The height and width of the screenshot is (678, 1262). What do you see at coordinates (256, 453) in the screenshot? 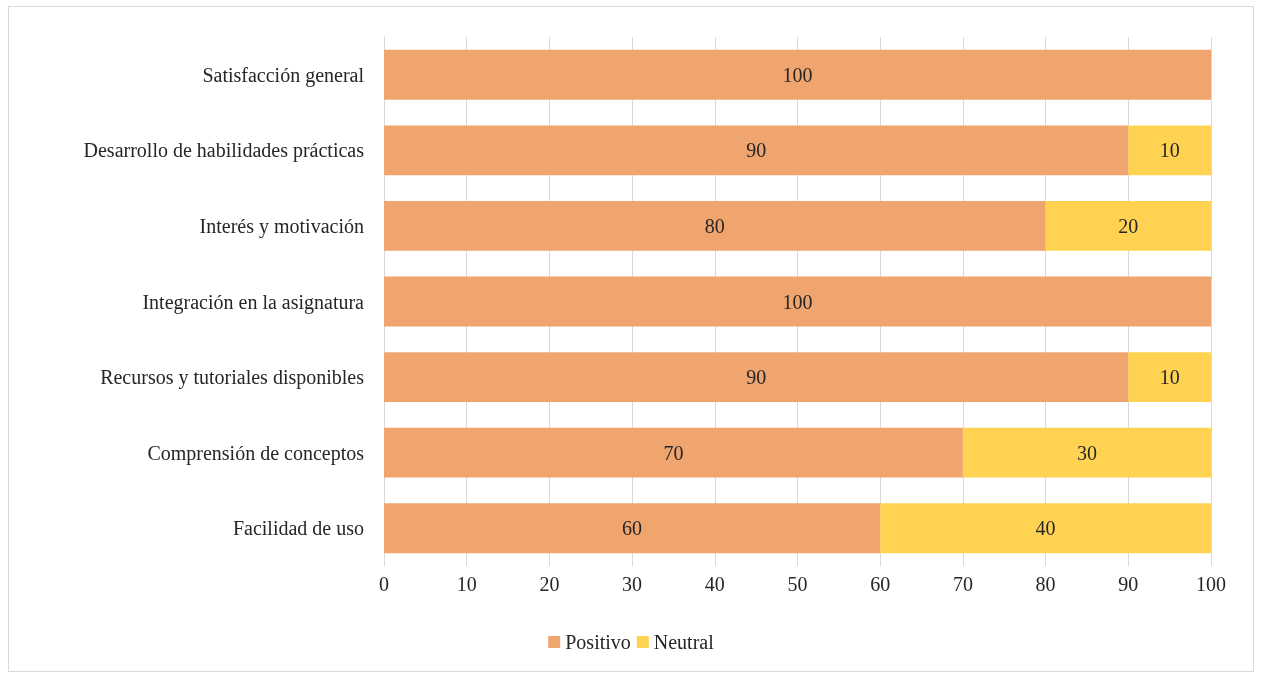
I see `y-tick-label: Comprensión de conceptos` at bounding box center [256, 453].